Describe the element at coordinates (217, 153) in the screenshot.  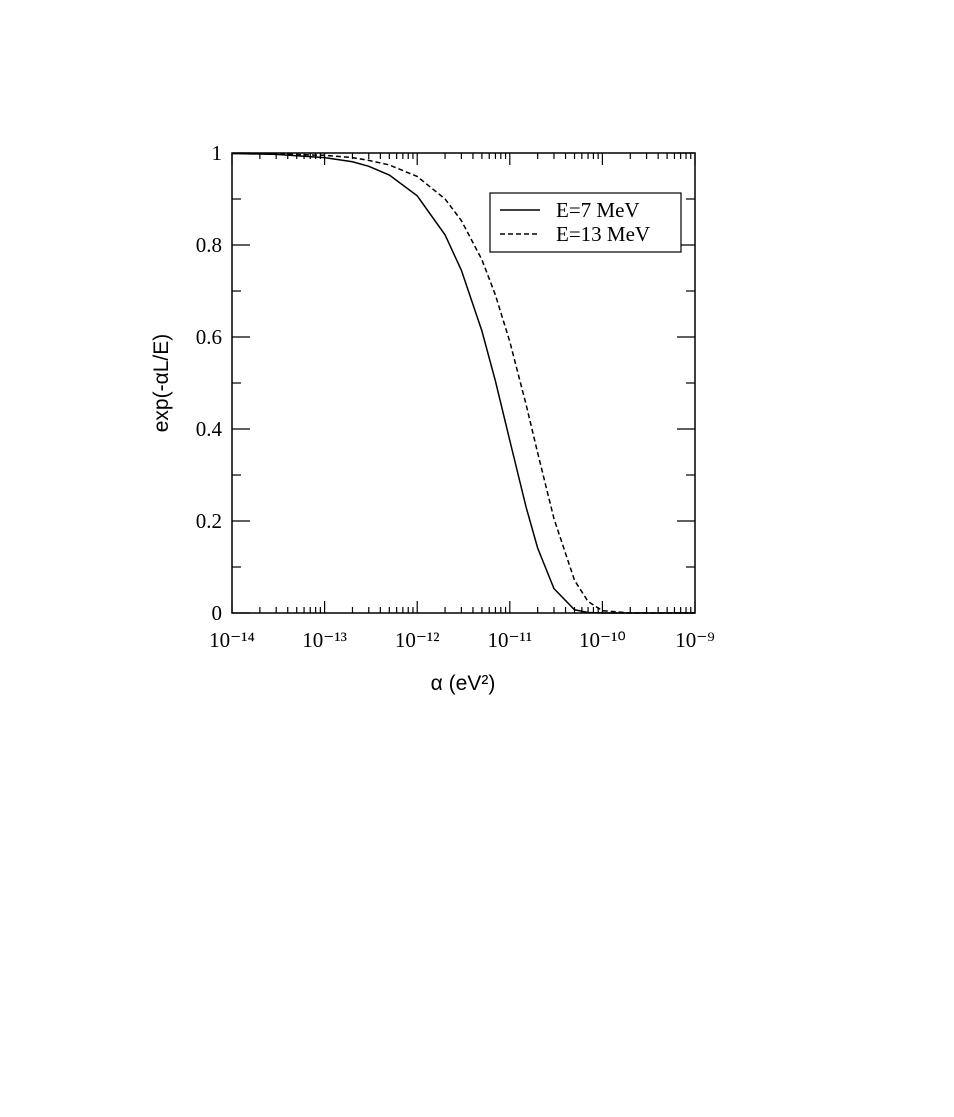
I see `y-tick-label: 1` at that location.